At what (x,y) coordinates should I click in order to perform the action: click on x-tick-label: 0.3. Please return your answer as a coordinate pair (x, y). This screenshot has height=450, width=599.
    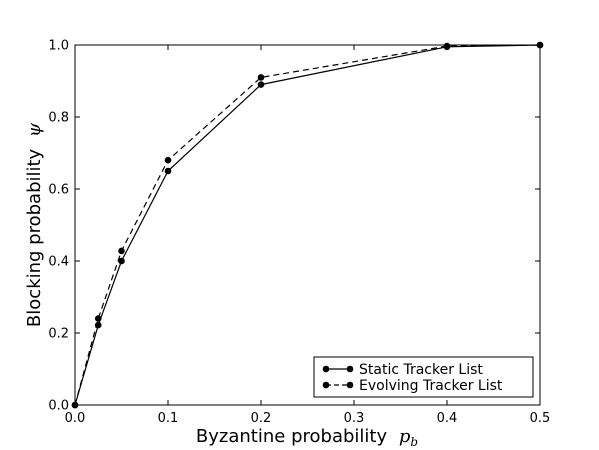
    Looking at the image, I should click on (354, 418).